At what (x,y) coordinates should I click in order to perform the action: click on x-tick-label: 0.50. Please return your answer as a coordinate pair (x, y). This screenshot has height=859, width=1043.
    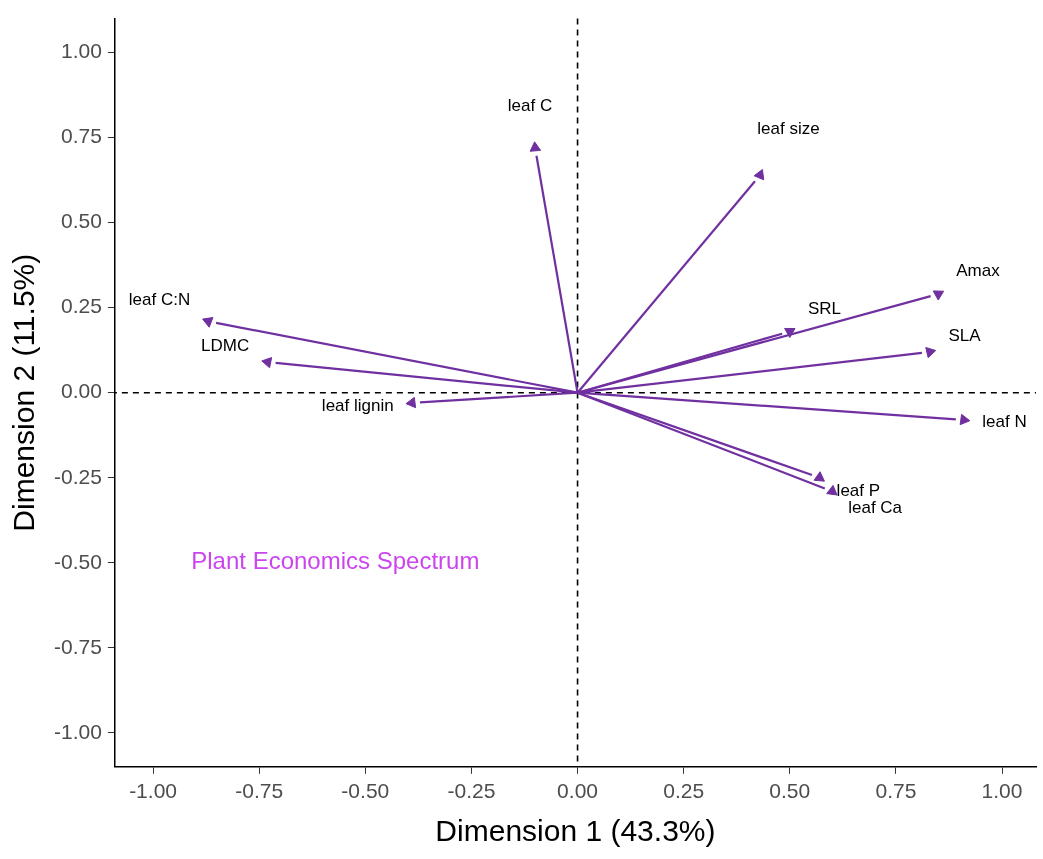
    Looking at the image, I should click on (790, 791).